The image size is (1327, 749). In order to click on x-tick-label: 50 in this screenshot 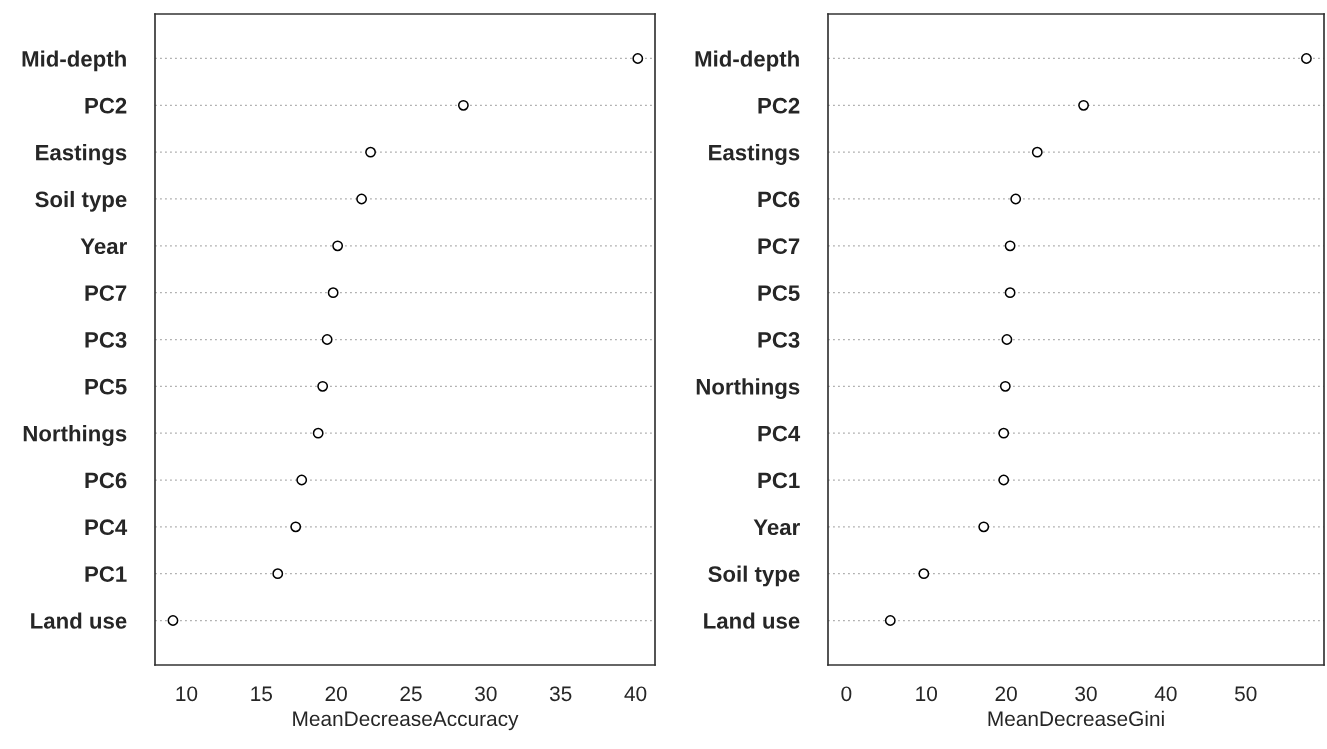, I will do `click(1245, 694)`.